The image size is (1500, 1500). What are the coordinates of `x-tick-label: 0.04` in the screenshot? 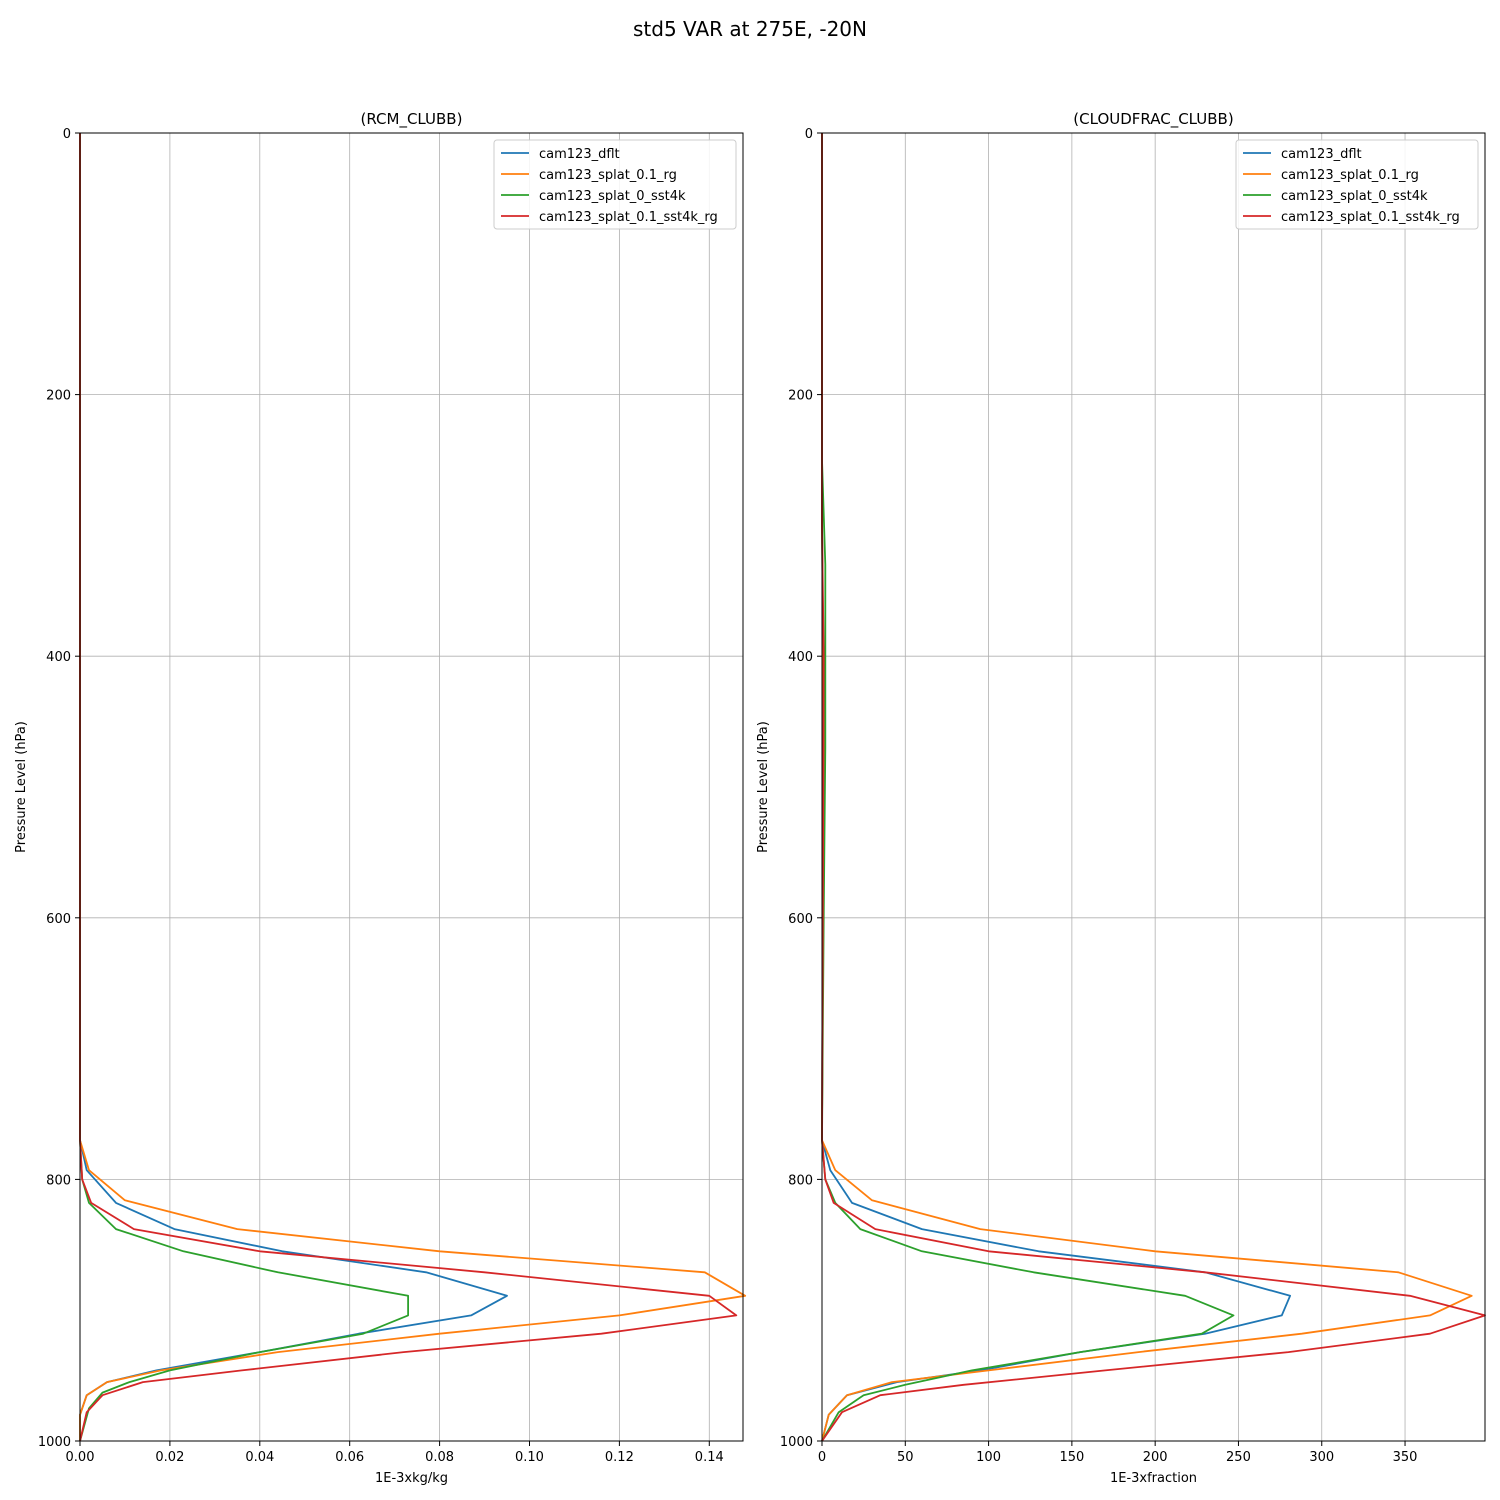 It's located at (259, 1457).